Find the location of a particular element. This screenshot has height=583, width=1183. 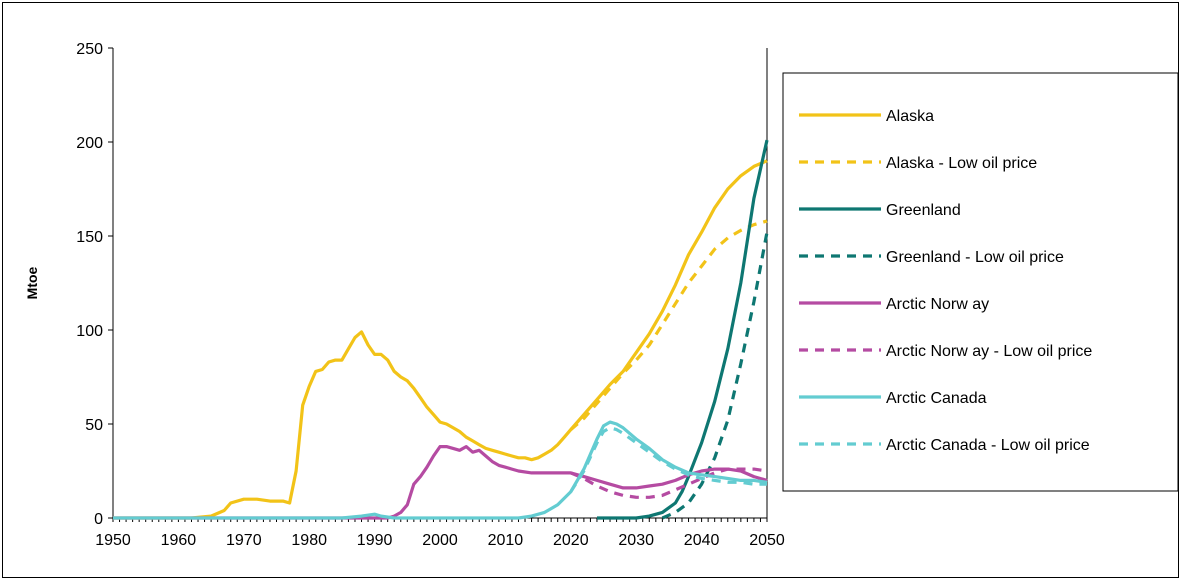

legend-label-4: Arctic Norw ay is located at coordinates (937, 304).